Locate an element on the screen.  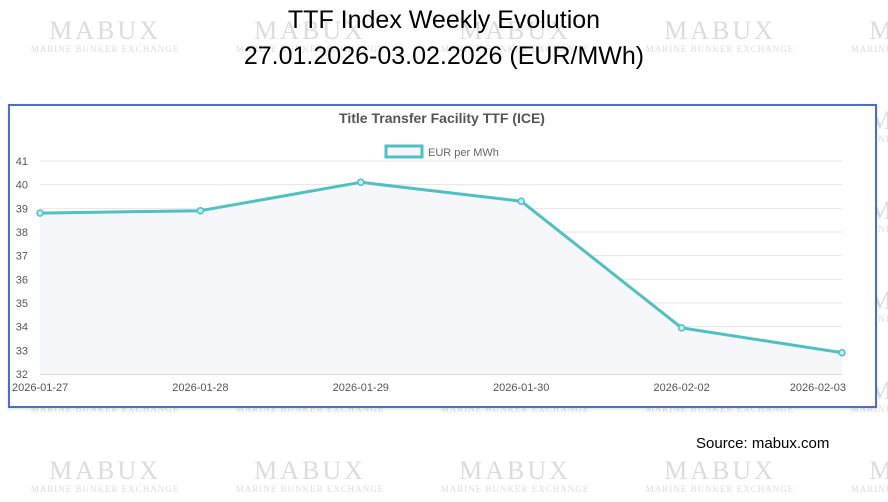
y-tick-label: 32 is located at coordinates (22, 375).